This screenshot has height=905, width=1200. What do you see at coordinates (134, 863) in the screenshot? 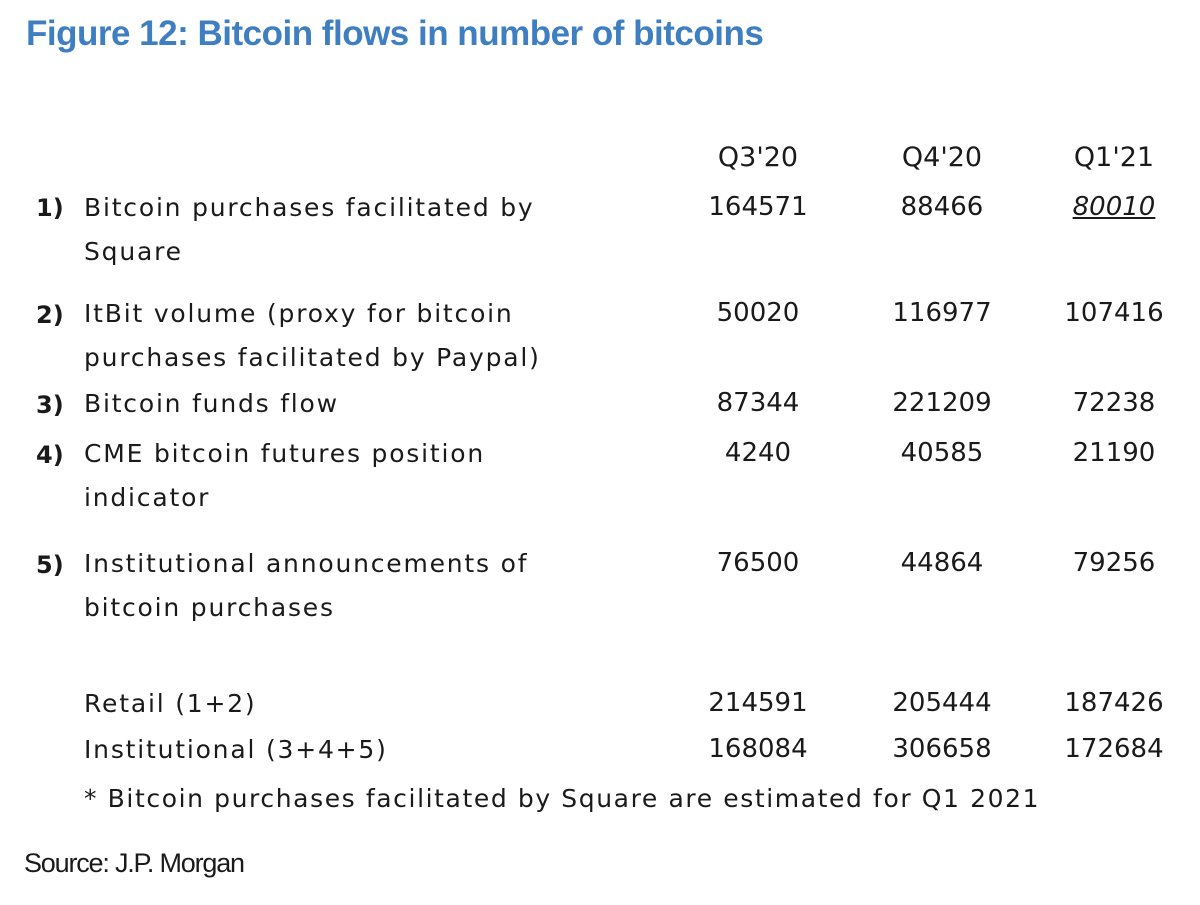
I see `source-note: Source: J.P. Morgan` at bounding box center [134, 863].